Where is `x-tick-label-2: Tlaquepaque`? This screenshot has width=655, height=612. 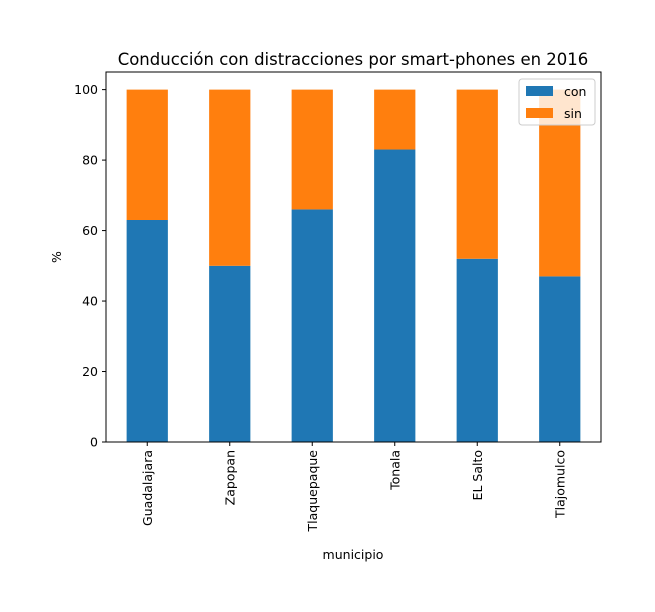 x-tick-label-2: Tlaquepaque is located at coordinates (312, 491).